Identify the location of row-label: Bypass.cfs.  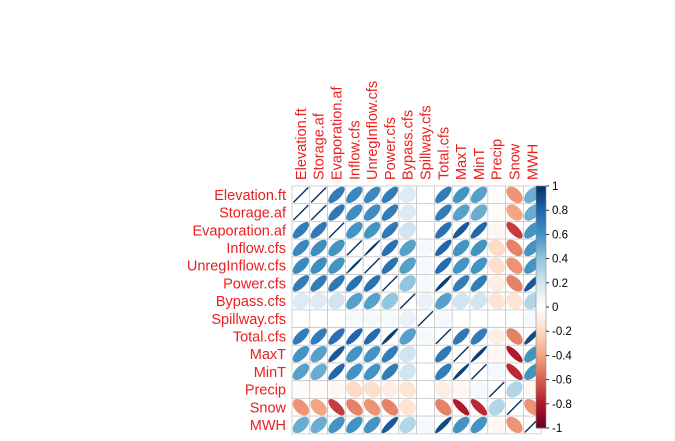
(251, 302).